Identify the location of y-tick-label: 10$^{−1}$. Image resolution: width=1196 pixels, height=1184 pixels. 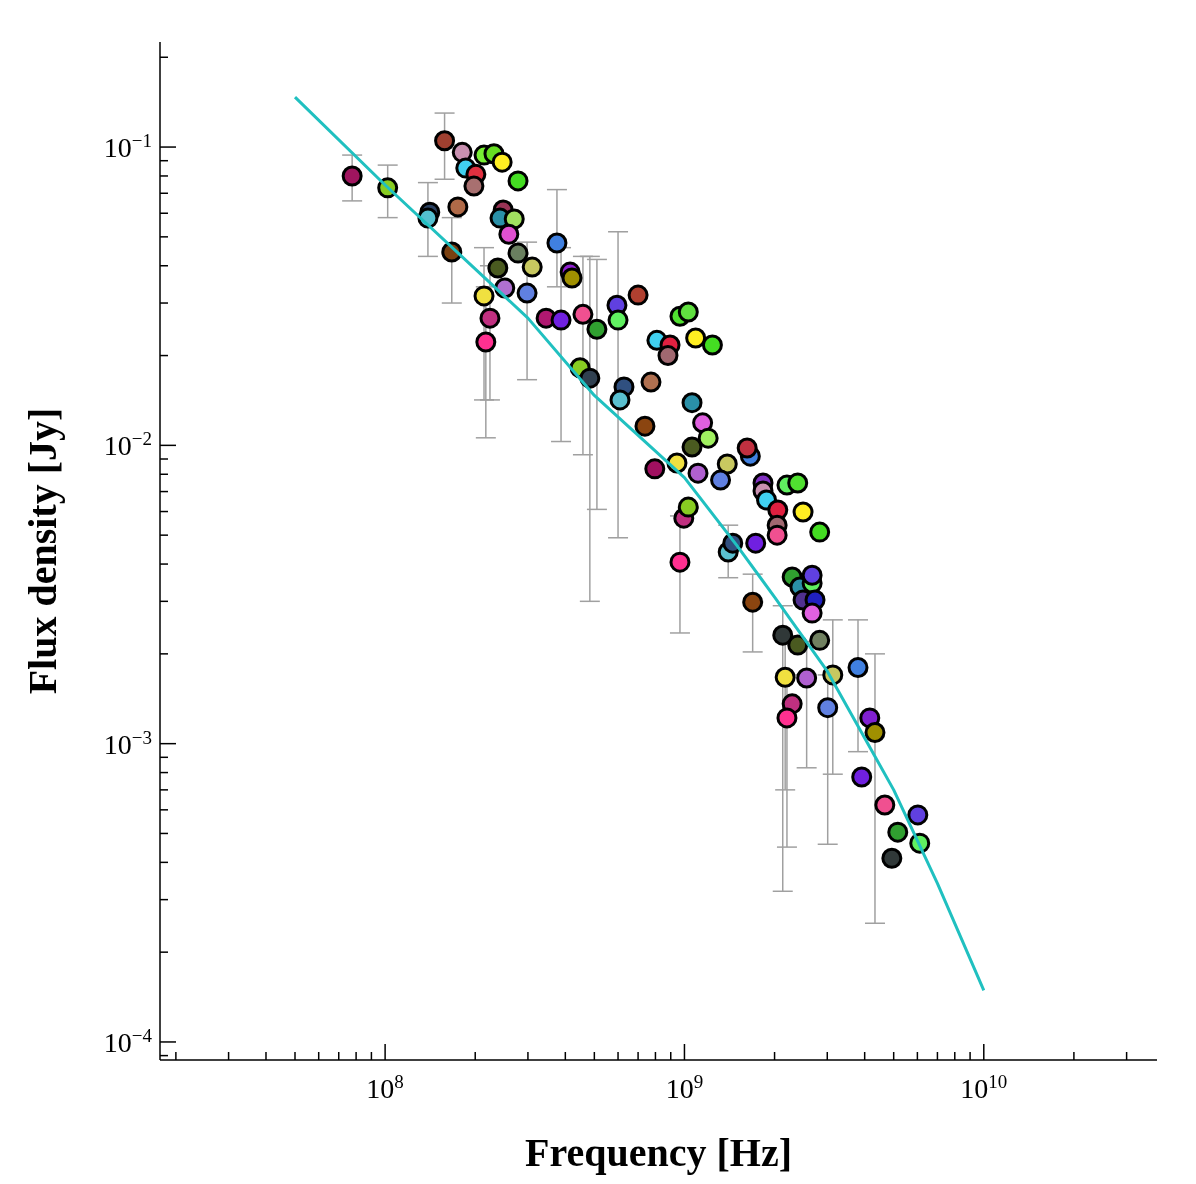
(127, 146).